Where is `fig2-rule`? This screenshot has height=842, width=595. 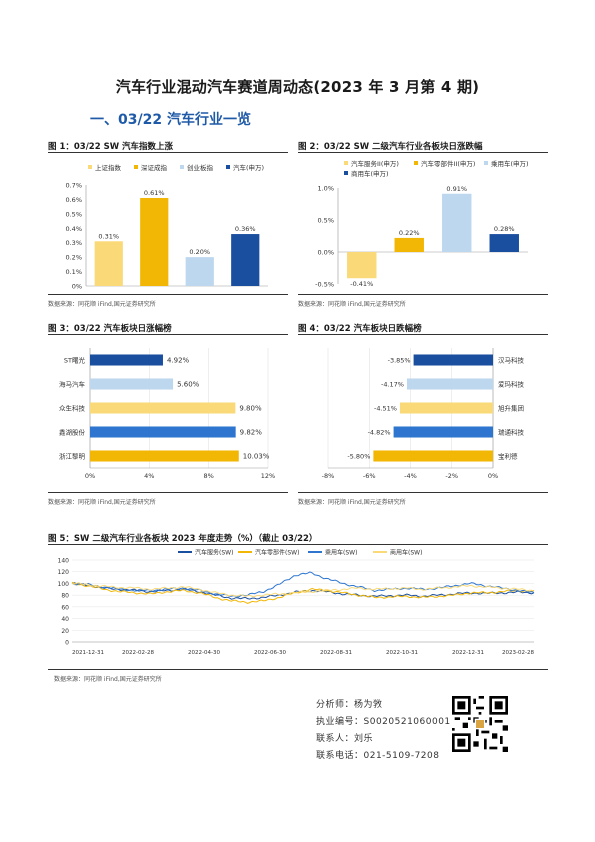 fig2-rule is located at coordinates (423, 152).